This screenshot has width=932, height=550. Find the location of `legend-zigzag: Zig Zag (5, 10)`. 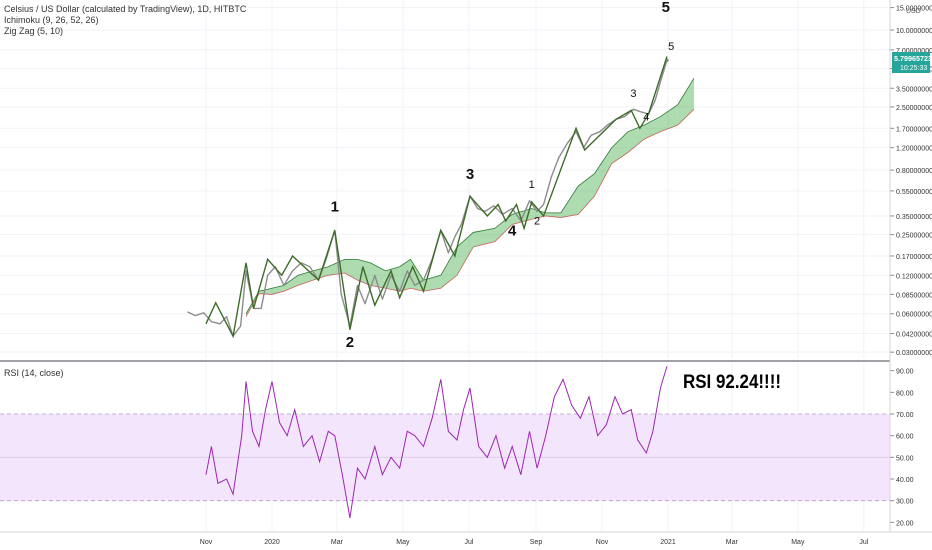

legend-zigzag: Zig Zag (5, 10) is located at coordinates (33, 31).